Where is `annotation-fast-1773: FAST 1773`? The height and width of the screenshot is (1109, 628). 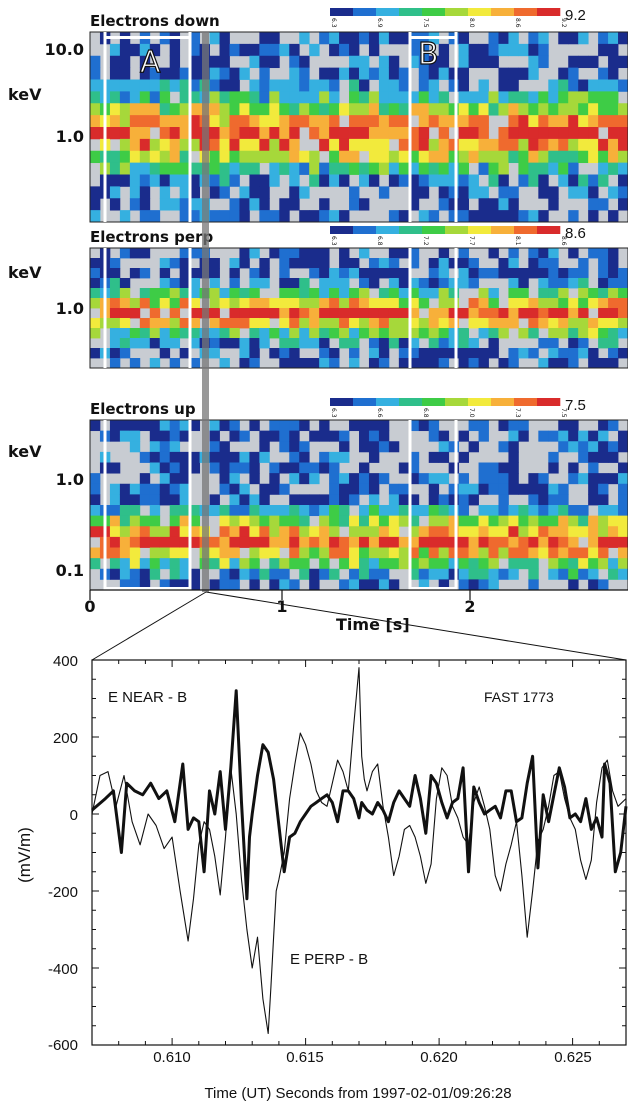 annotation-fast-1773: FAST 1773 is located at coordinates (519, 697).